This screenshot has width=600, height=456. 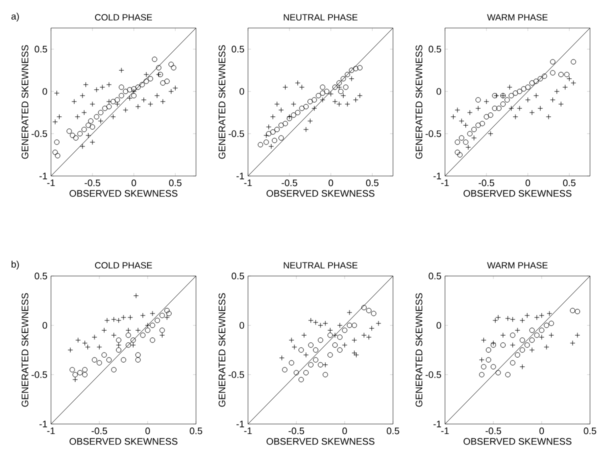 What do you see at coordinates (437, 176) in the screenshot?
I see `y-tick-label: -1` at bounding box center [437, 176].